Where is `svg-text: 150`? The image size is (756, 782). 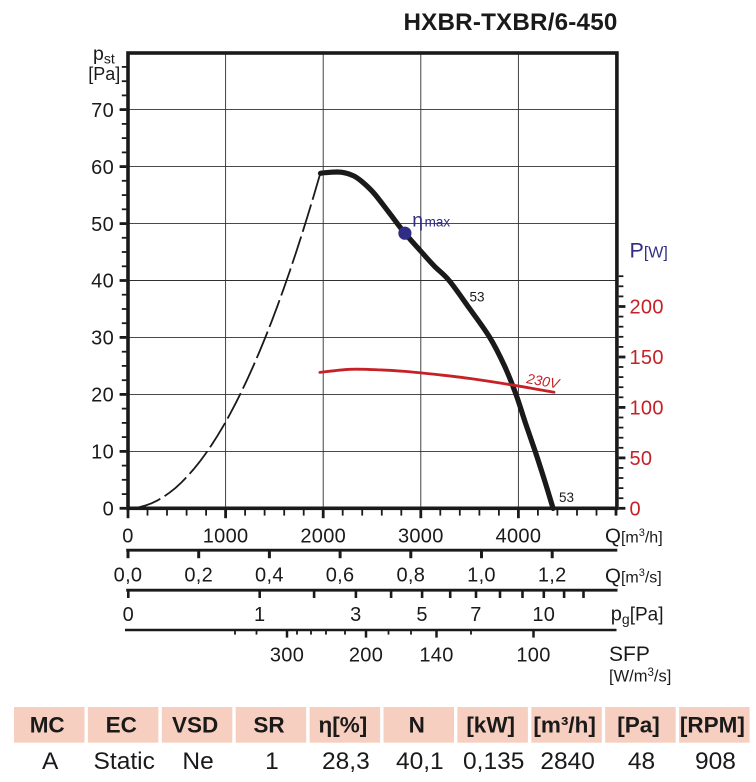 svg-text: 150 is located at coordinates (647, 358).